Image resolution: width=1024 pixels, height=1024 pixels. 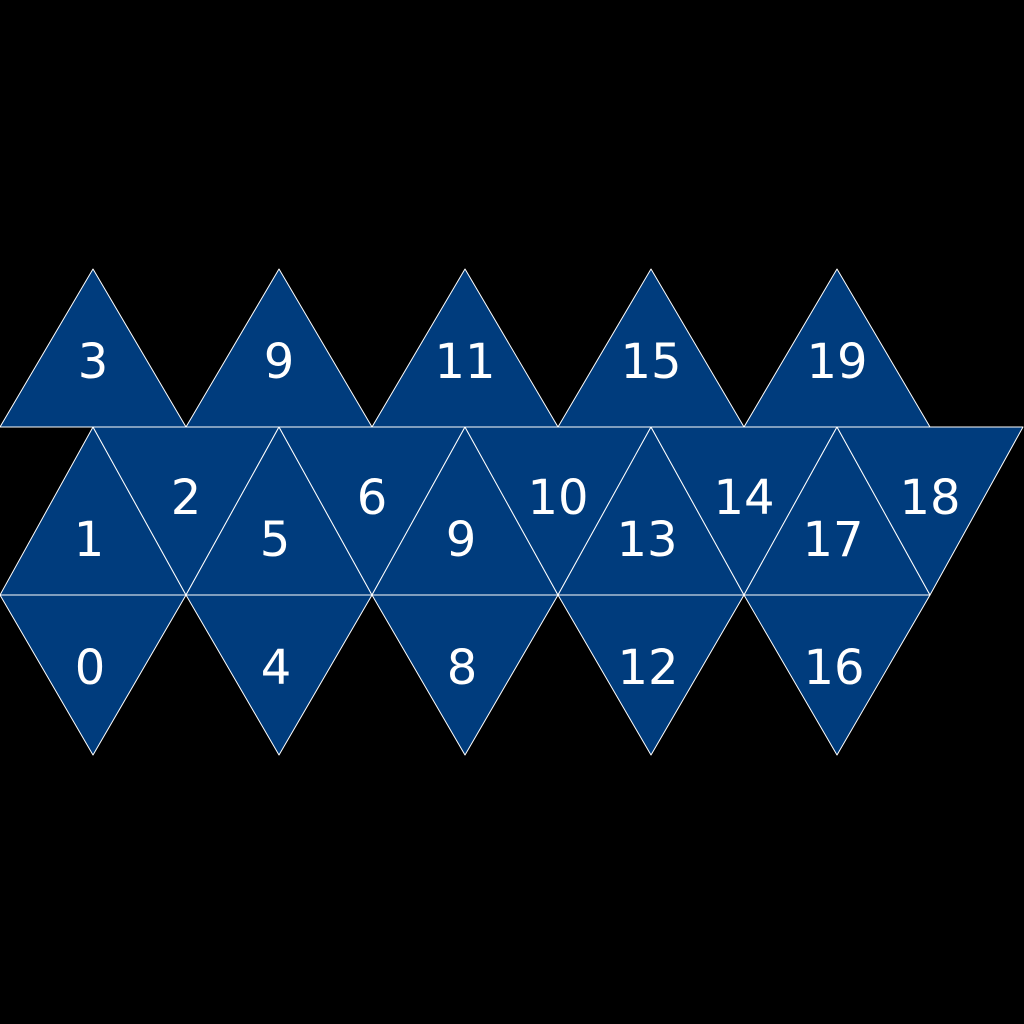 What do you see at coordinates (276, 668) in the screenshot?
I see `bottom-face-4-label: 4` at bounding box center [276, 668].